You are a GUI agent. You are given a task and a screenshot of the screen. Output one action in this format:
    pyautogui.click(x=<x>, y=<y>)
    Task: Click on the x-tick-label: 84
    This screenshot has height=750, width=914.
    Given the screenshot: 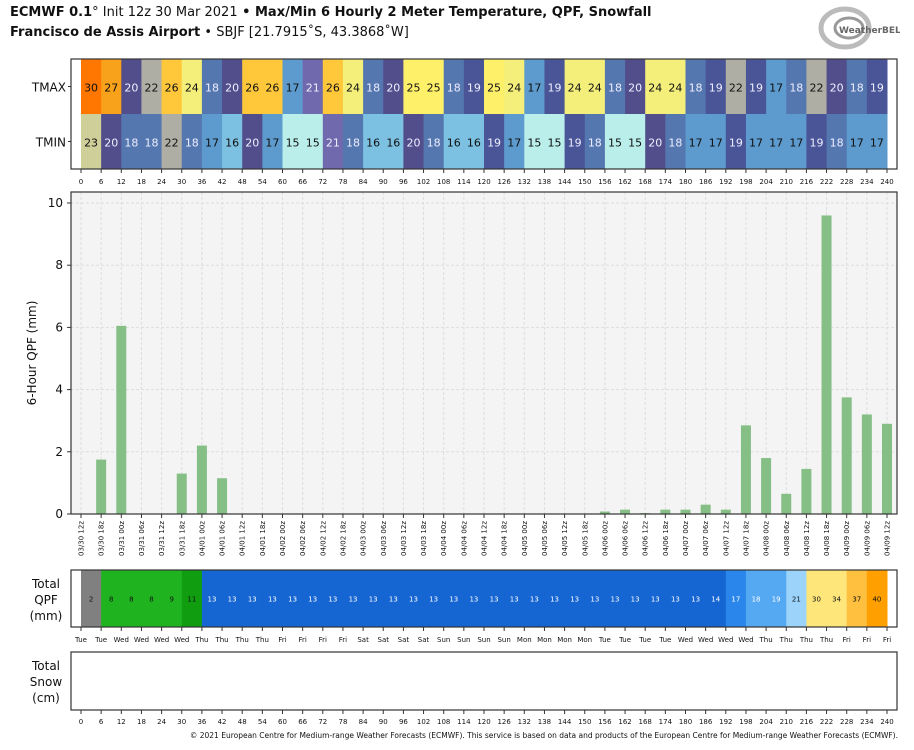 What is the action you would take?
    pyautogui.click(x=363, y=722)
    